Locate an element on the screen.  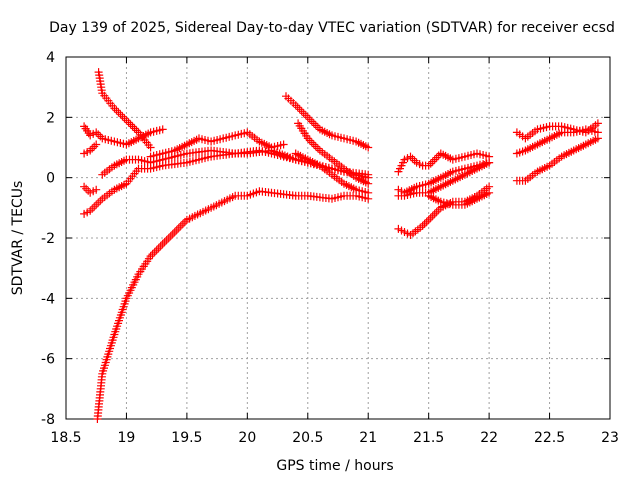
y-axis-label: SDTVAR / TECUs is located at coordinates (18, 238).